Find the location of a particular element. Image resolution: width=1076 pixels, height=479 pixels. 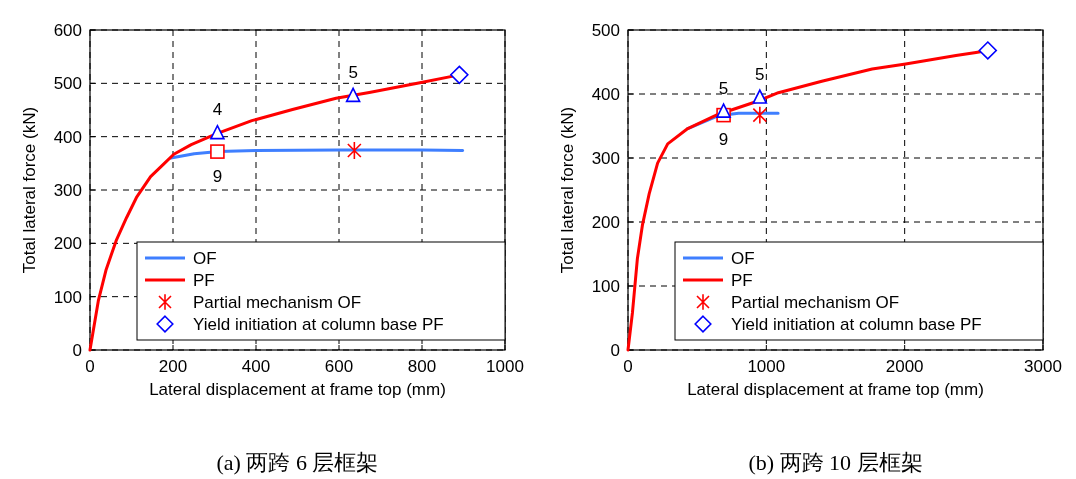

text: (a) 两跨 6 层框架 is located at coordinates (297, 462).